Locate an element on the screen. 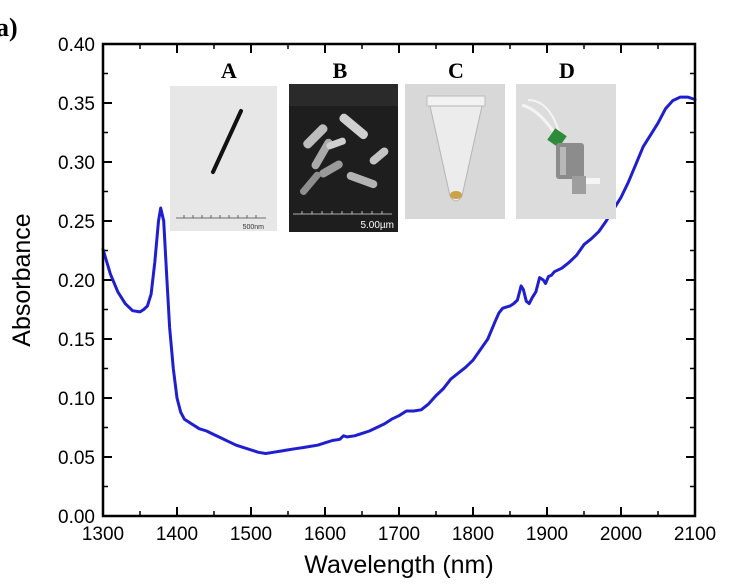  inset-b: B 5.00µm is located at coordinates (343, 145).